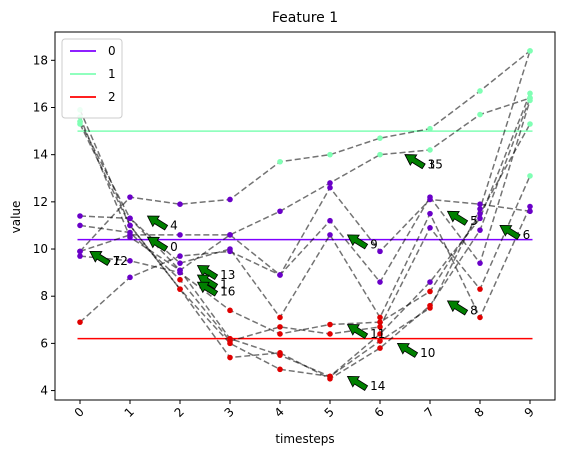 The width and height of the screenshot is (563, 457). What do you see at coordinates (44, 343) in the screenshot?
I see `y-tick-label-6: 6` at bounding box center [44, 343].